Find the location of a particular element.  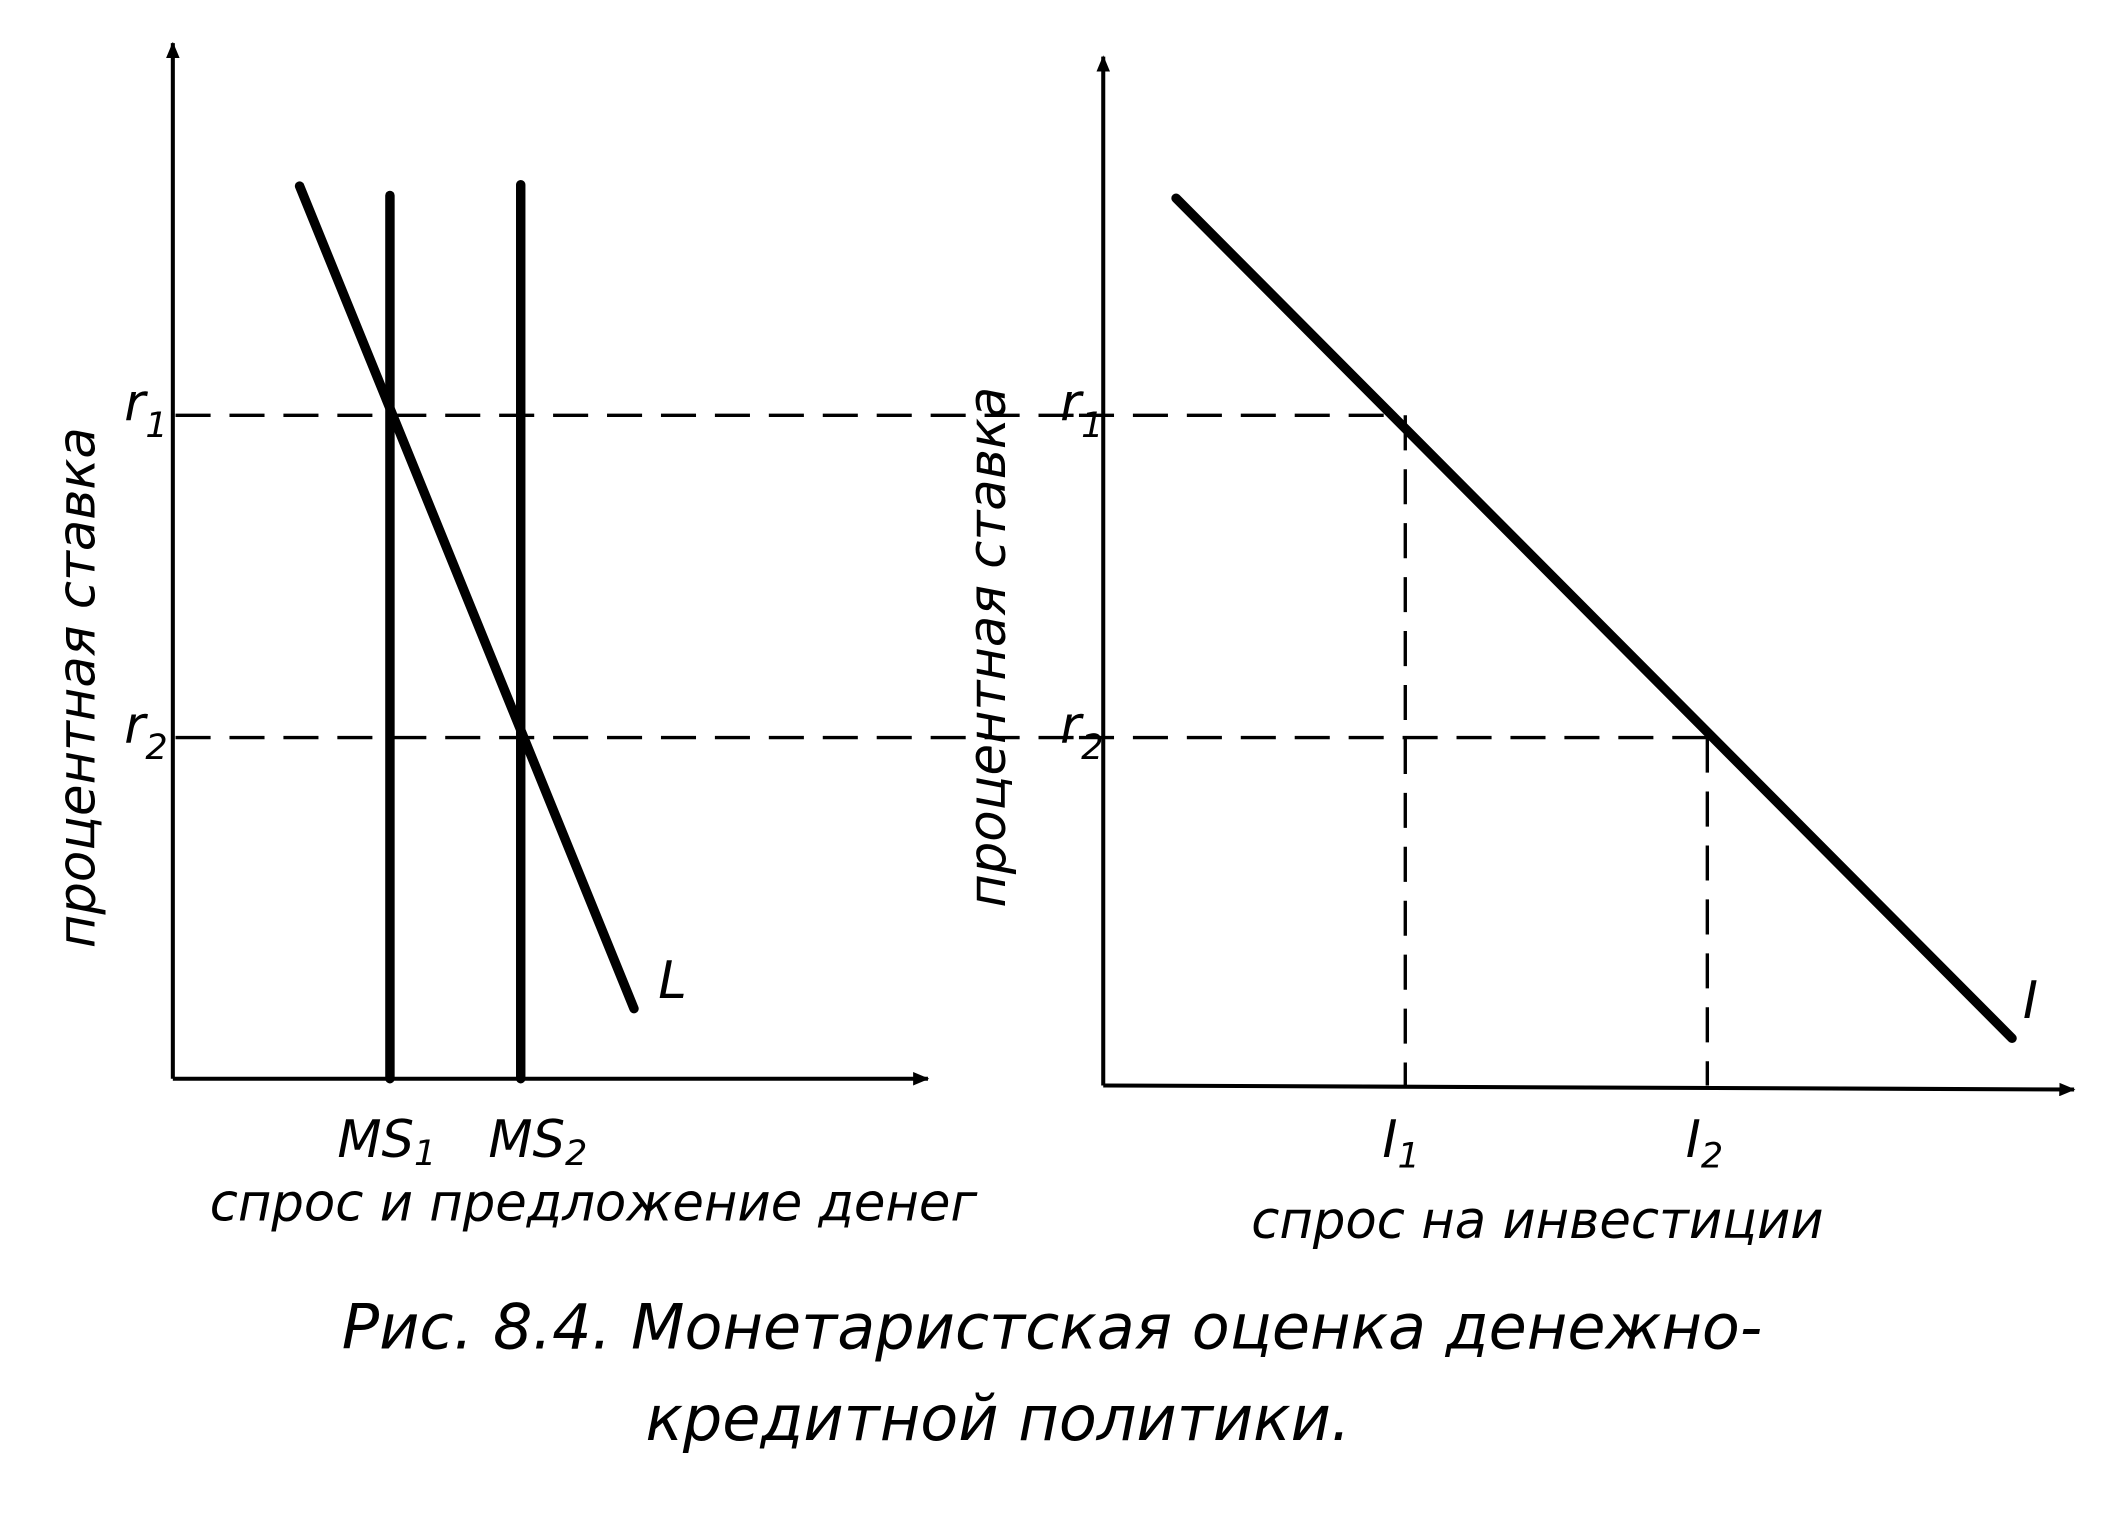

x-axis is located at coordinates (1589, 1089).